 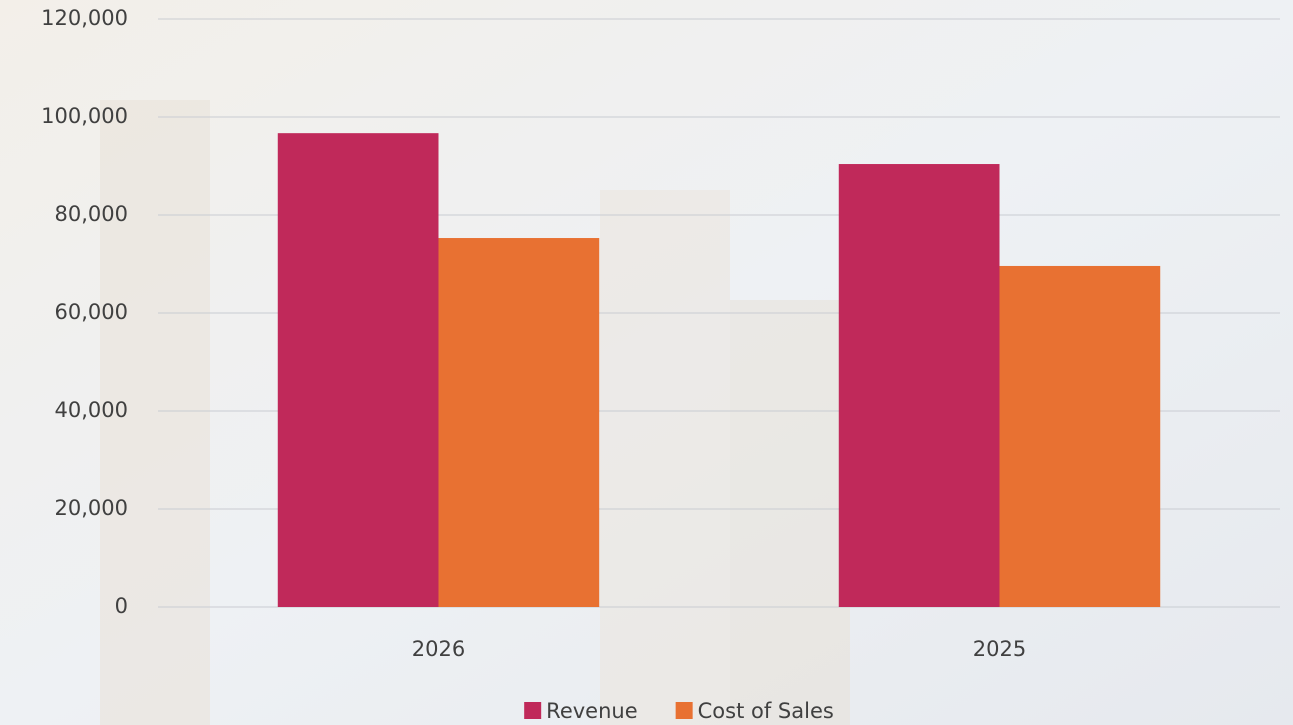 What do you see at coordinates (84, 116) in the screenshot?
I see `y-tick-label: 100,000` at bounding box center [84, 116].